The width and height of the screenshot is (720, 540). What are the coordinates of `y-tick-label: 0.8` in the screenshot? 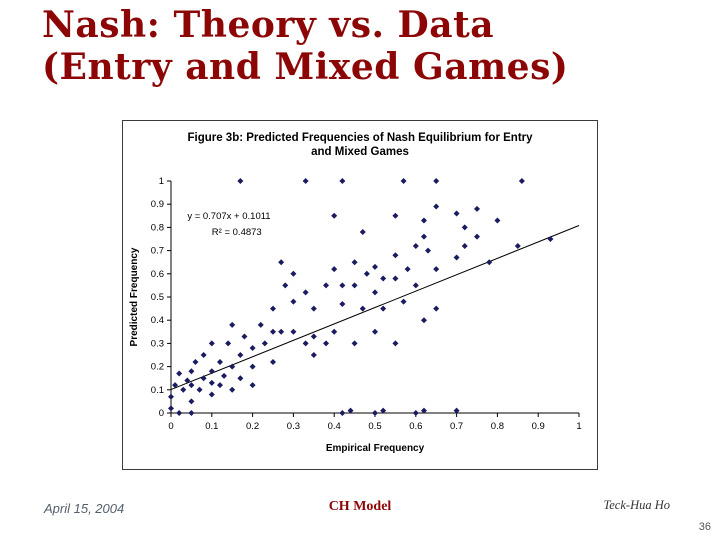 It's located at (157, 227).